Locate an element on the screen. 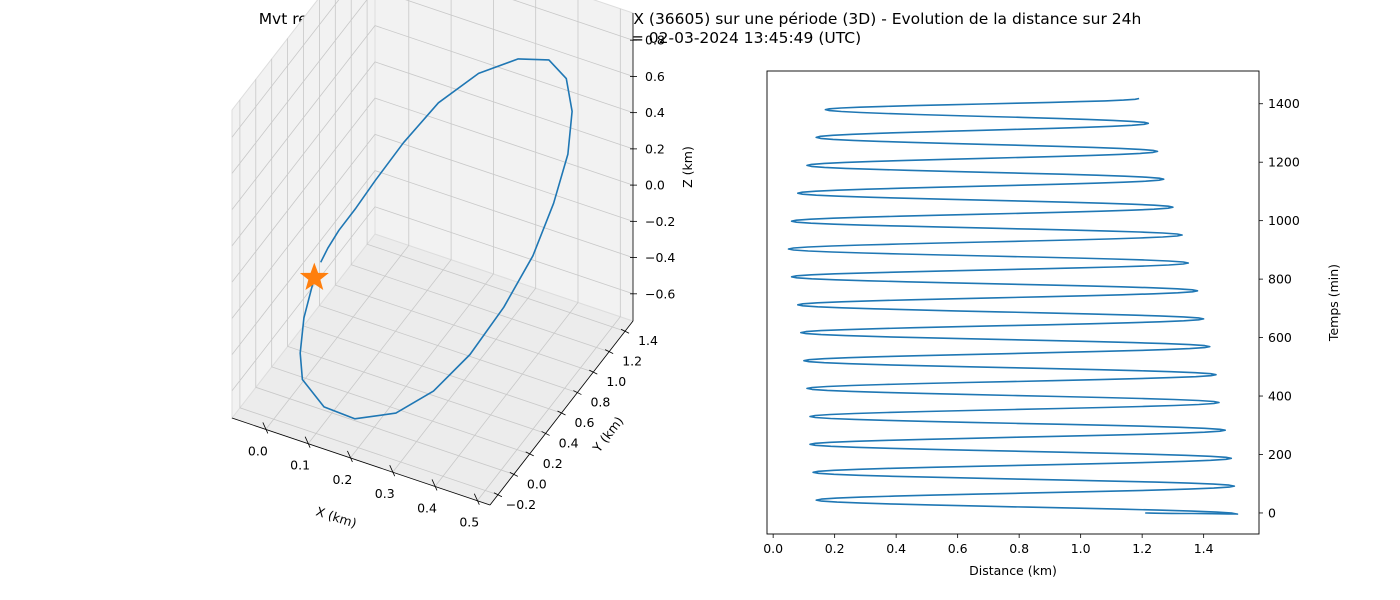  y-tick-label: 1.4 is located at coordinates (648, 340).